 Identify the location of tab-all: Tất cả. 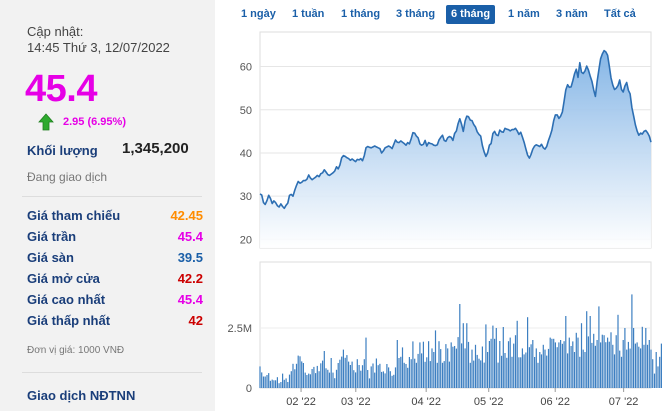
(620, 14).